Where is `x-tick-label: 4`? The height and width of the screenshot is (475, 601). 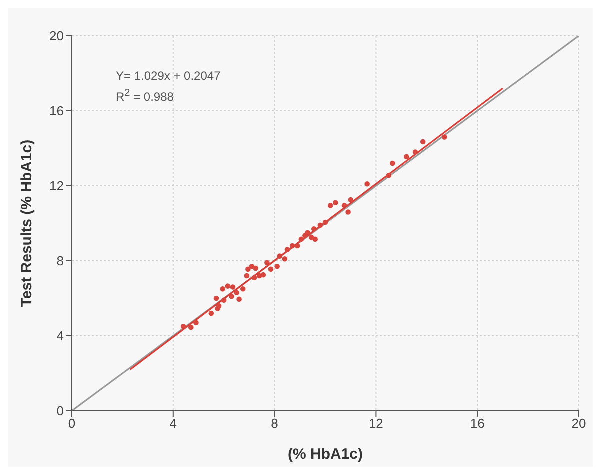
x-tick-label: 4 is located at coordinates (174, 424).